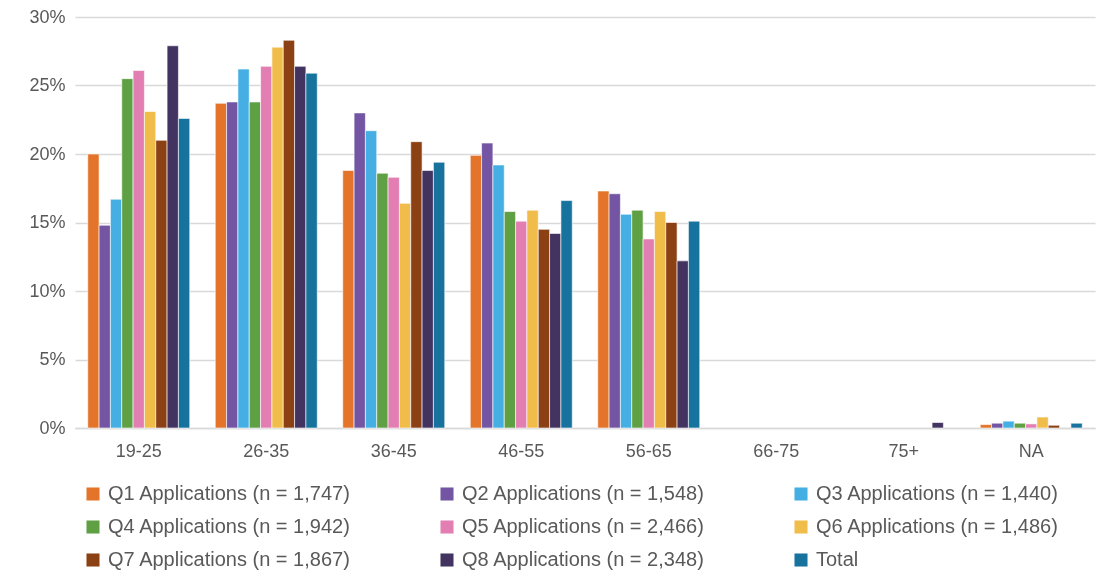  Describe the element at coordinates (52, 359) in the screenshot. I see `y-tick-label: 5%` at that location.